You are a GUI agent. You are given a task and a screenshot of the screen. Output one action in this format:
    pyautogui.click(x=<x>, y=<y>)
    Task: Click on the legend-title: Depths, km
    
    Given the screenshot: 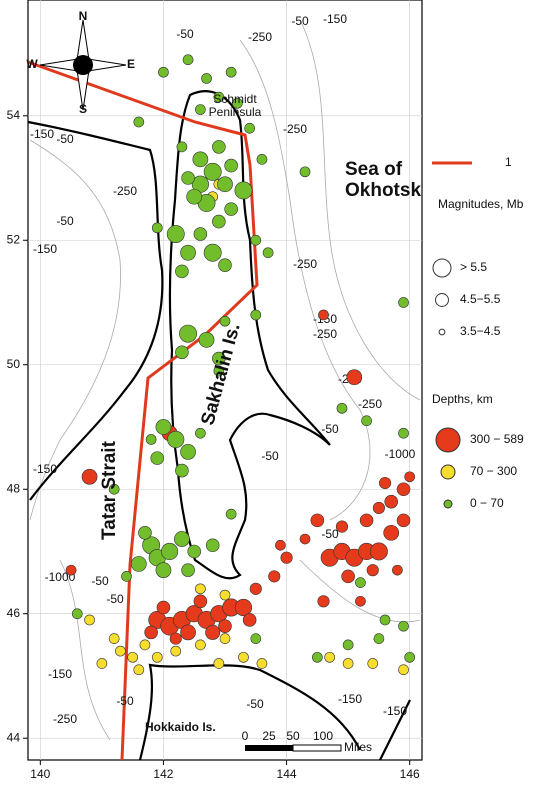 What is the action you would take?
    pyautogui.click(x=462, y=399)
    